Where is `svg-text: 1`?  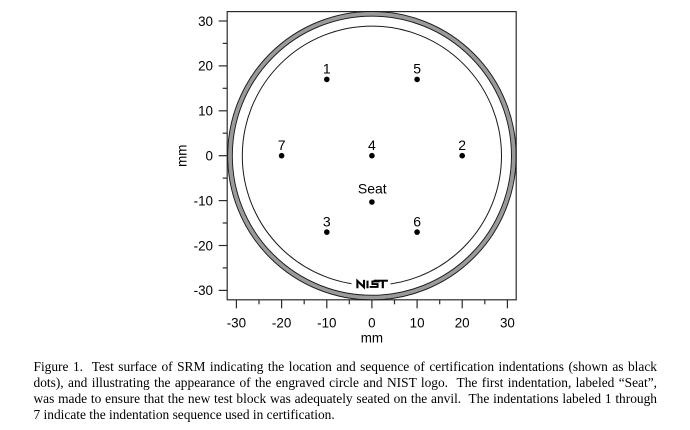 svg-text: 1 is located at coordinates (327, 69).